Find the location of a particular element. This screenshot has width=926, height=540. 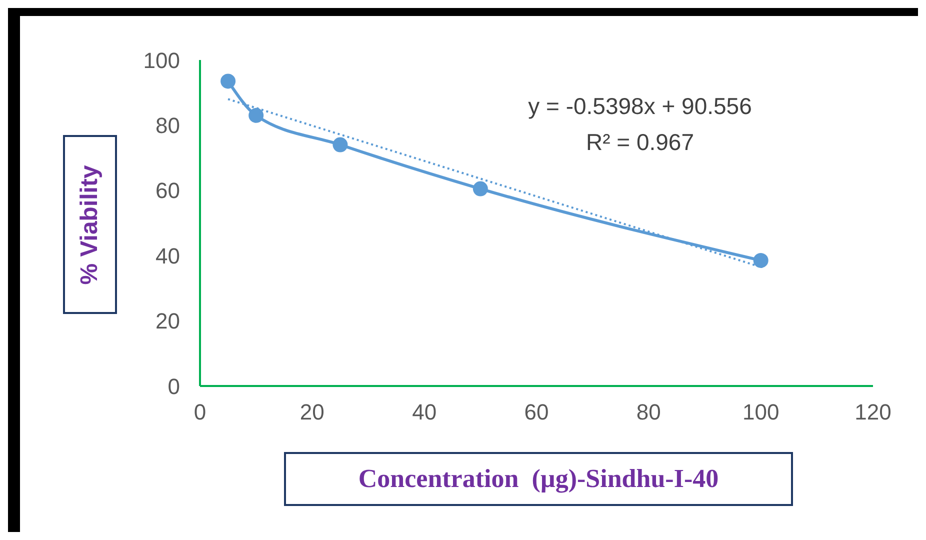

x-tick-label: 0 is located at coordinates (200, 412).